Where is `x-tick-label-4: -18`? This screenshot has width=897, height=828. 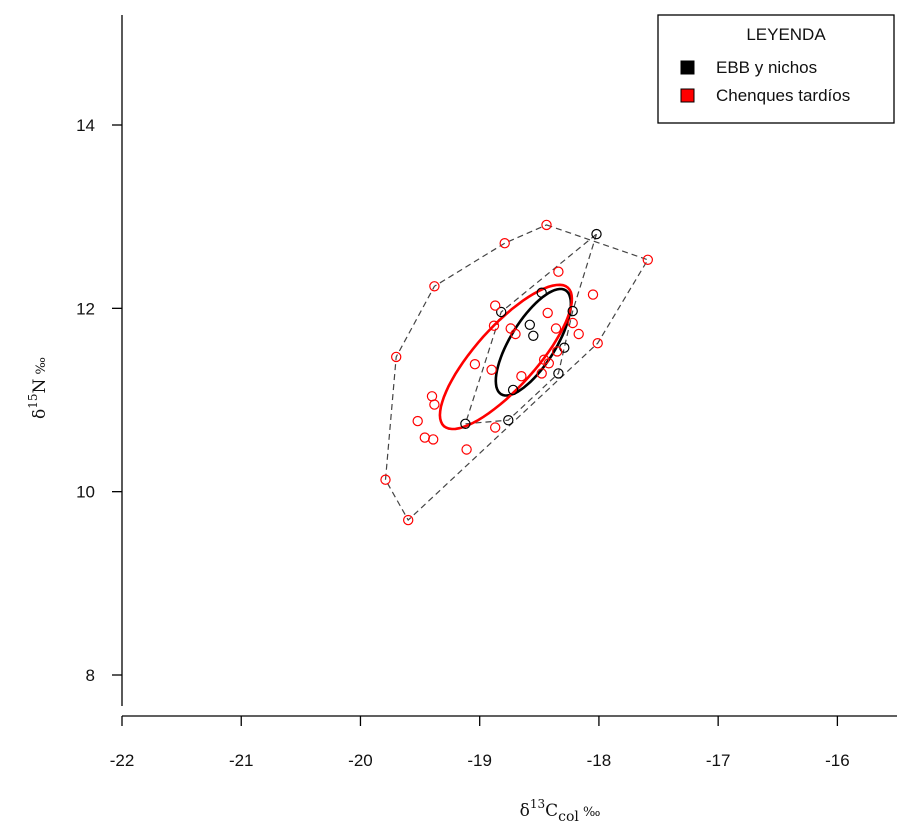
x-tick-label-4: -18 is located at coordinates (599, 760).